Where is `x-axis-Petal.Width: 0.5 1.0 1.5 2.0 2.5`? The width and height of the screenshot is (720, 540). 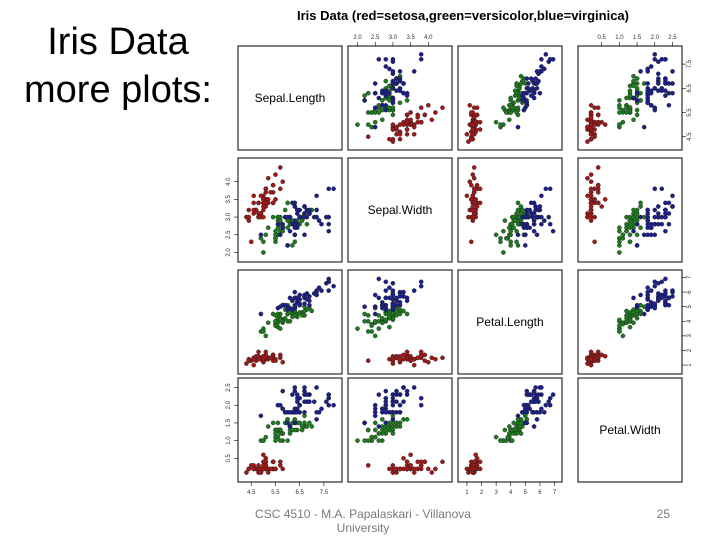 x-axis-Petal.Width: 0.5 1.0 1.5 2.0 2.5 is located at coordinates (637, 40).